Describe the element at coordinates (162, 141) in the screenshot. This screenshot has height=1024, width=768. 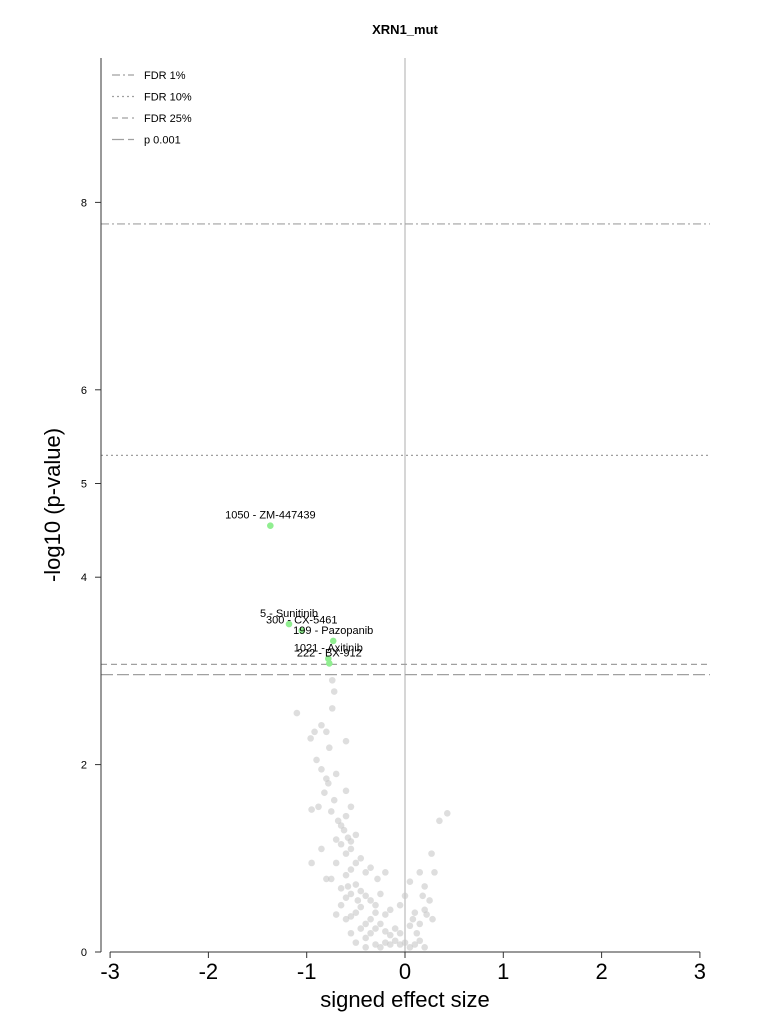
I see `legend-label: p 0.001` at that location.